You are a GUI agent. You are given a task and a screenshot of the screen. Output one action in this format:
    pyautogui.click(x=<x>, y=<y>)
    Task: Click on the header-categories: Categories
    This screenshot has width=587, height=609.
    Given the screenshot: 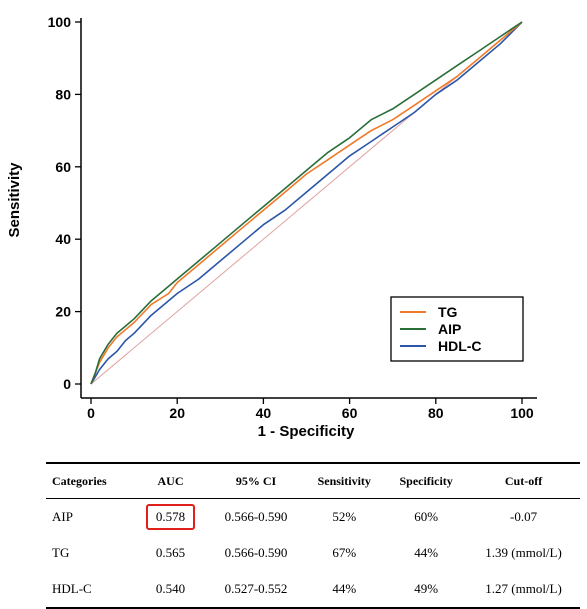 What is the action you would take?
    pyautogui.click(x=79, y=480)
    